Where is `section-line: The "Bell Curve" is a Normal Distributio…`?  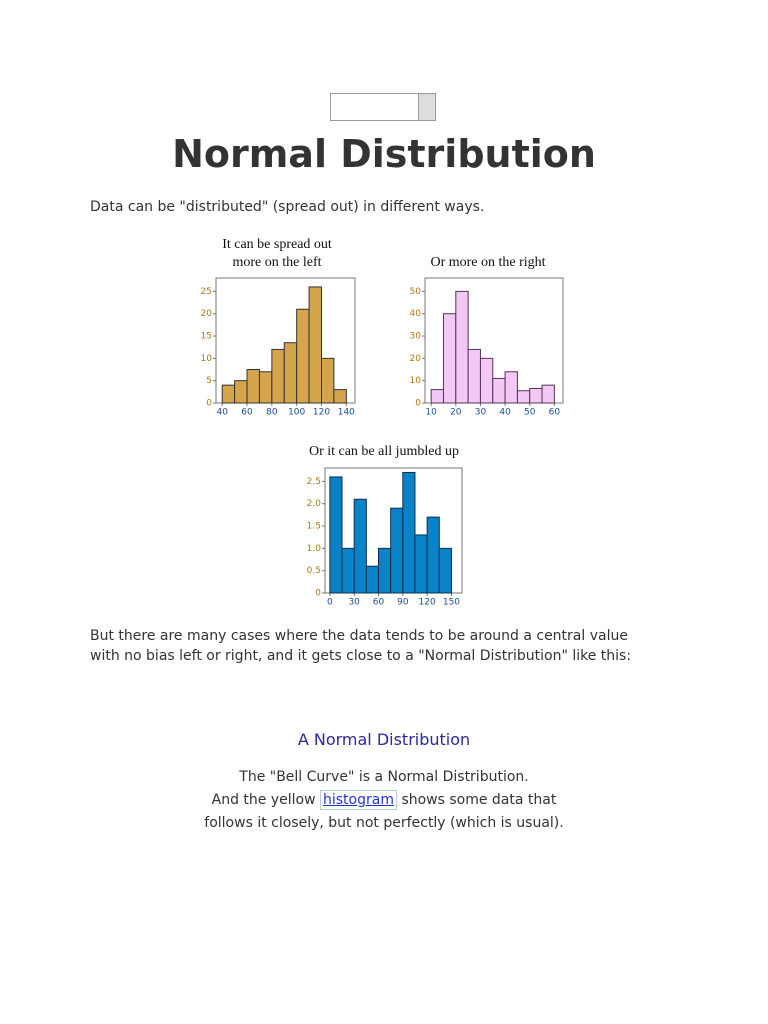
section-line: The "Bell Curve" is a Normal Distributio… is located at coordinates (384, 777).